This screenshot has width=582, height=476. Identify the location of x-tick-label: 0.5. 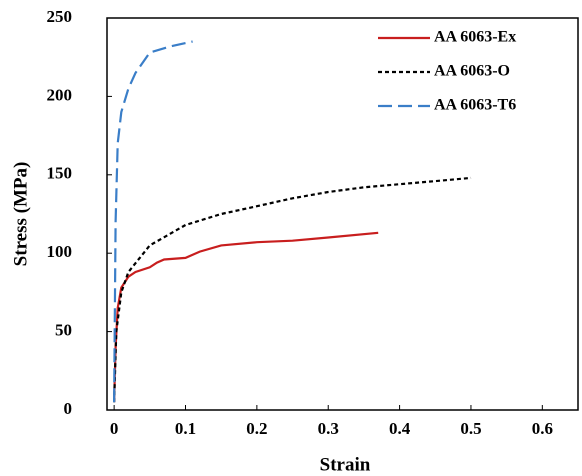
(470, 428).